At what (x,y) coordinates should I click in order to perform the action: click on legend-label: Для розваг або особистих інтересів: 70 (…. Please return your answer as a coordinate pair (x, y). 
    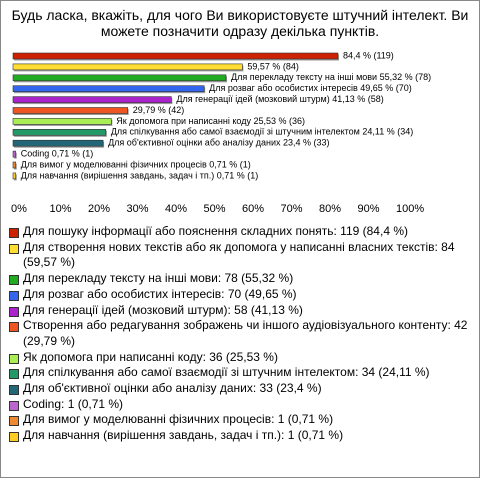
    Looking at the image, I should click on (160, 293).